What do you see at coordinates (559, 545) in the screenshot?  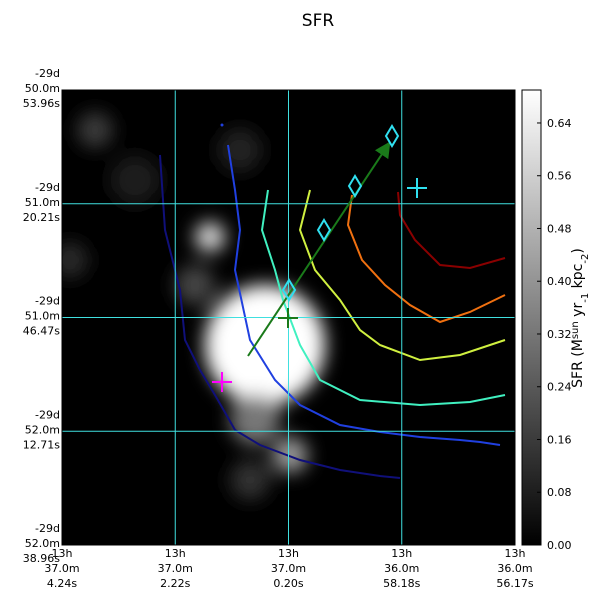 I see `colorbar-tick-label: 0.00` at bounding box center [559, 545].